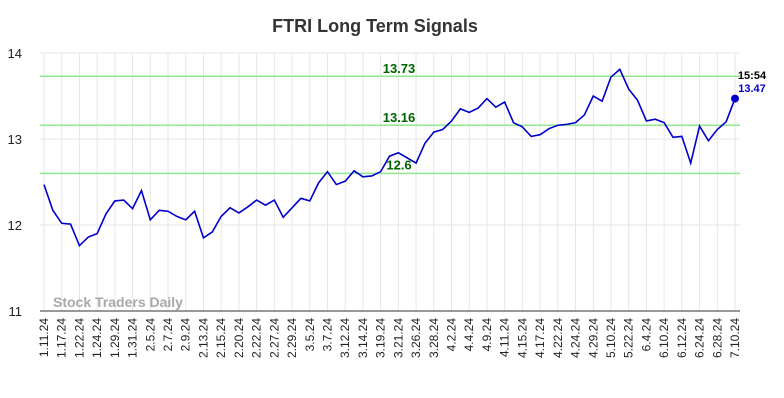 Image resolution: width=784 pixels, height=398 pixels. Describe the element at coordinates (15, 53) in the screenshot. I see `y-tick-label: 14` at that location.